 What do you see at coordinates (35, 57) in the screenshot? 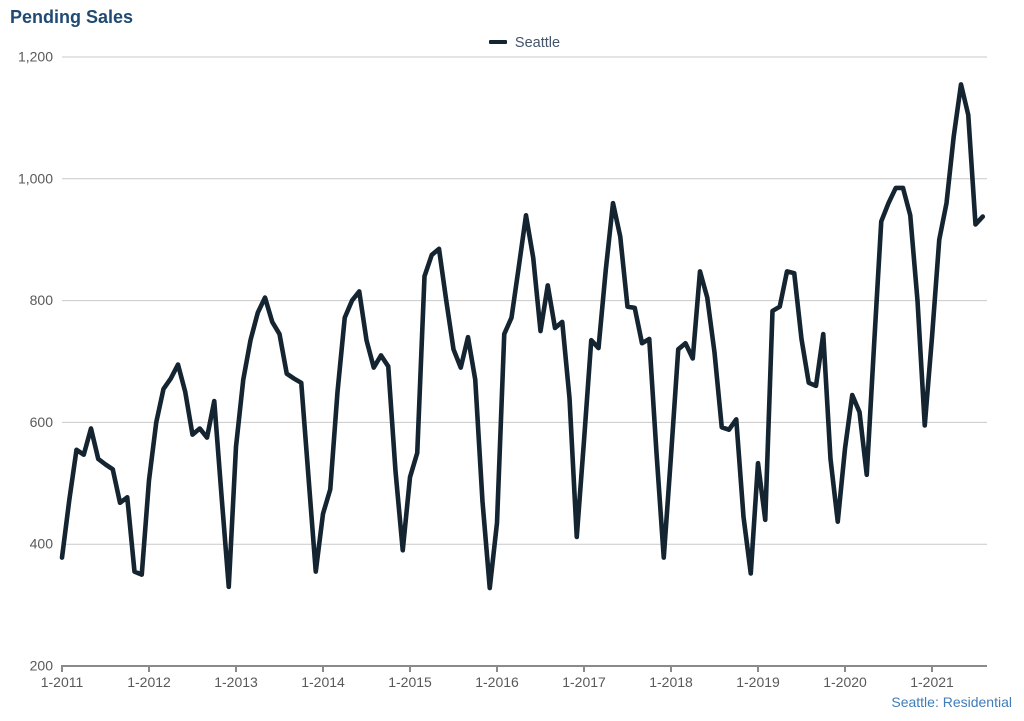
I see `y-tick-label: 1,200` at bounding box center [35, 57].